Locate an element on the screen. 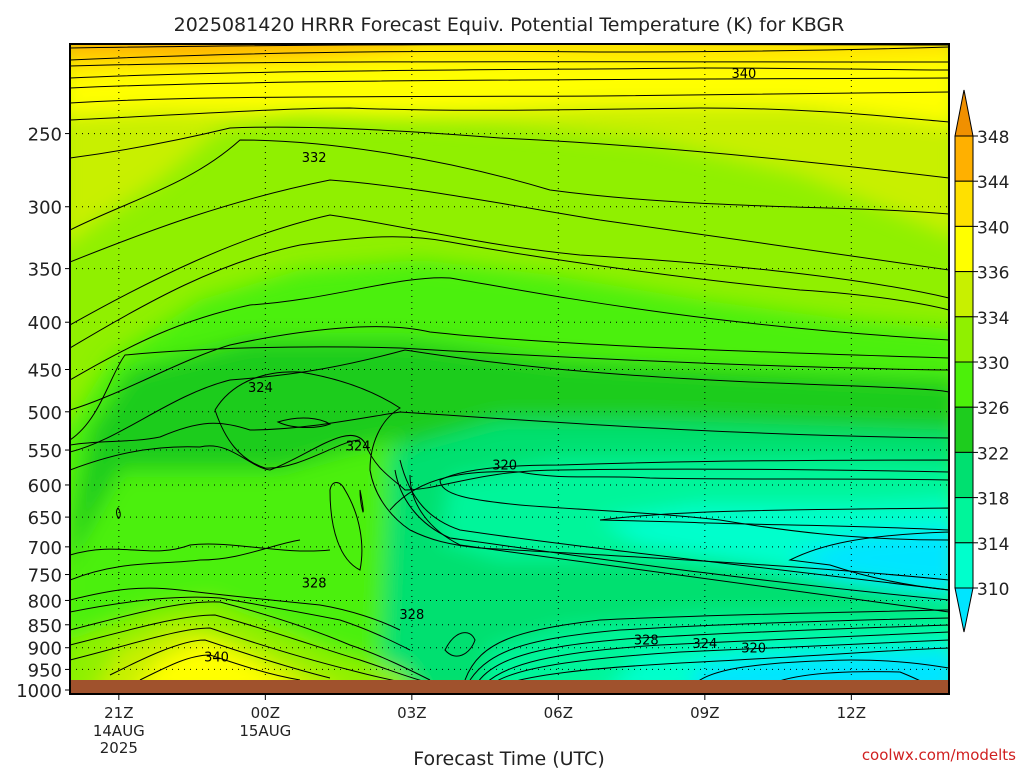 This screenshot has width=1024, height=768. ground-band is located at coordinates (509, 687).